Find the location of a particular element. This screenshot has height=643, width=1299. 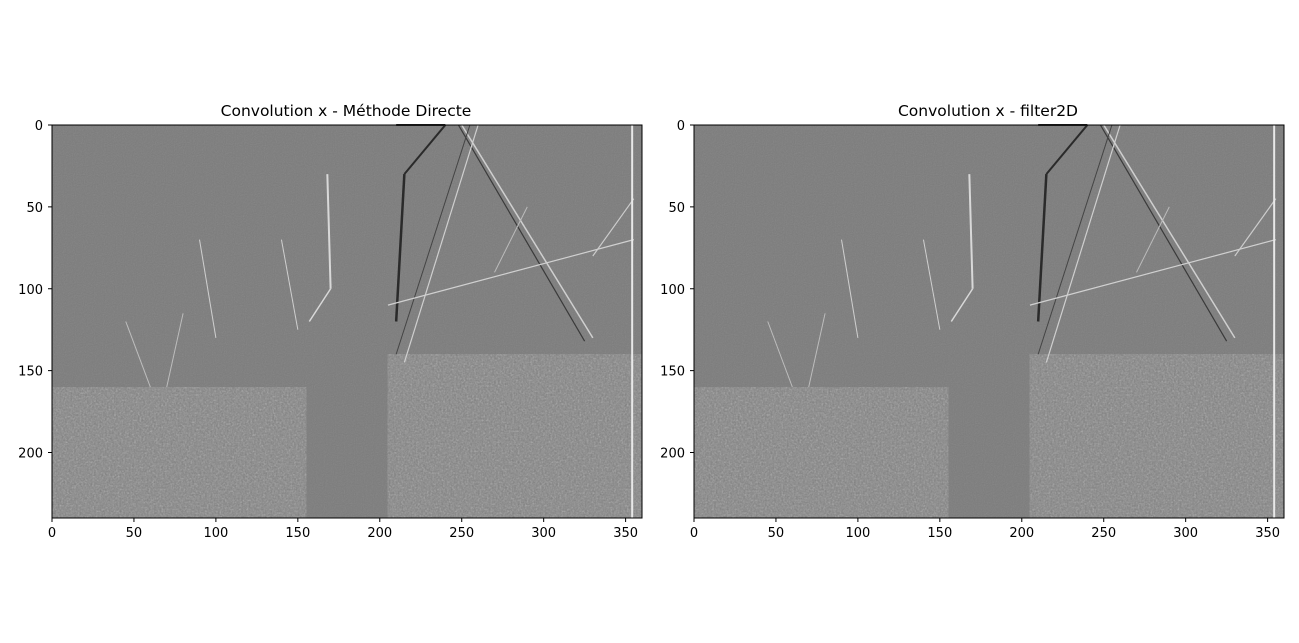

subplot-title: Convolution x - Méthode Directe is located at coordinates (346, 111).